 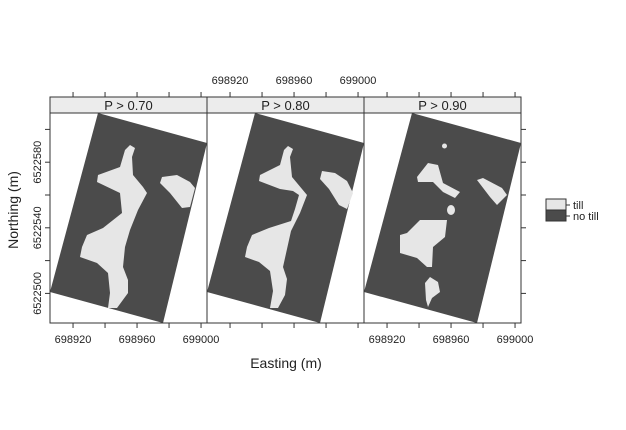 I want to click on legend-swatch-no-till, so click(x=556, y=215).